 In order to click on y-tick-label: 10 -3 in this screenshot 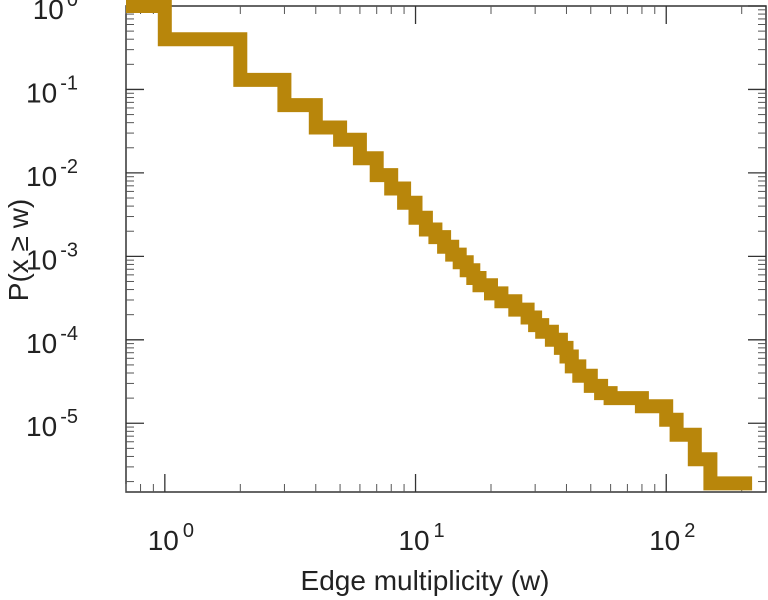, I will do `click(52, 257)`.